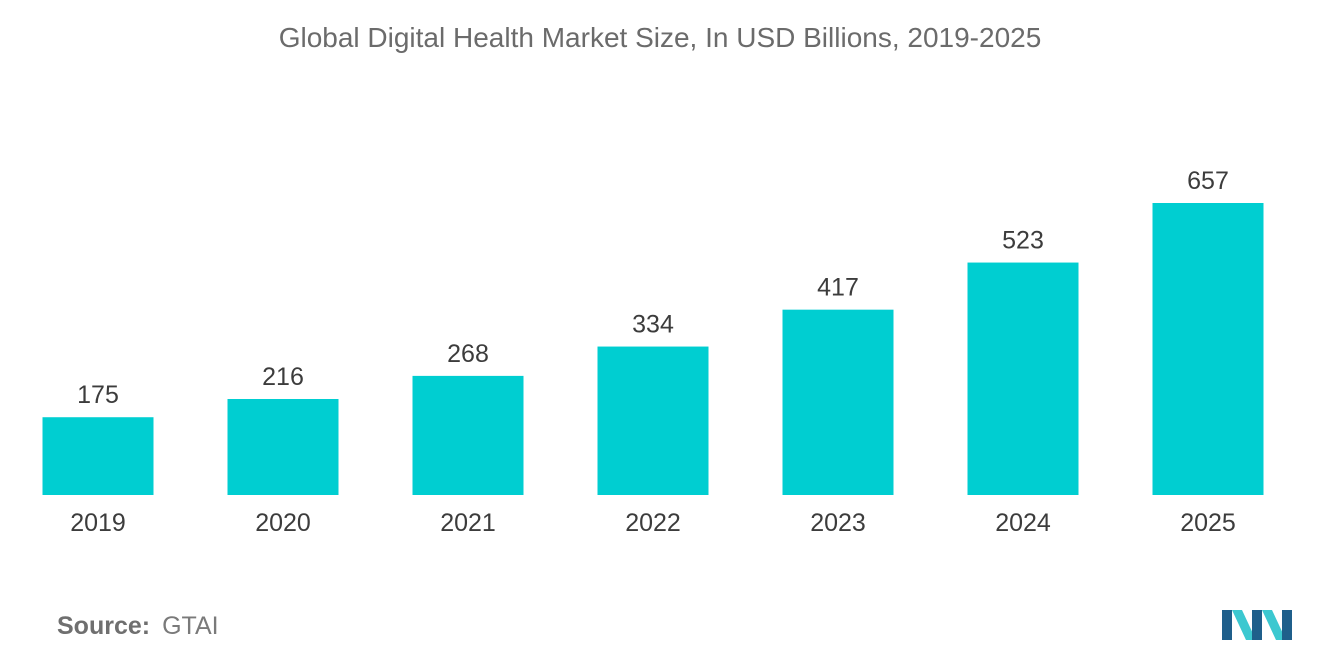  What do you see at coordinates (283, 377) in the screenshot?
I see `value-label-2020: 216` at bounding box center [283, 377].